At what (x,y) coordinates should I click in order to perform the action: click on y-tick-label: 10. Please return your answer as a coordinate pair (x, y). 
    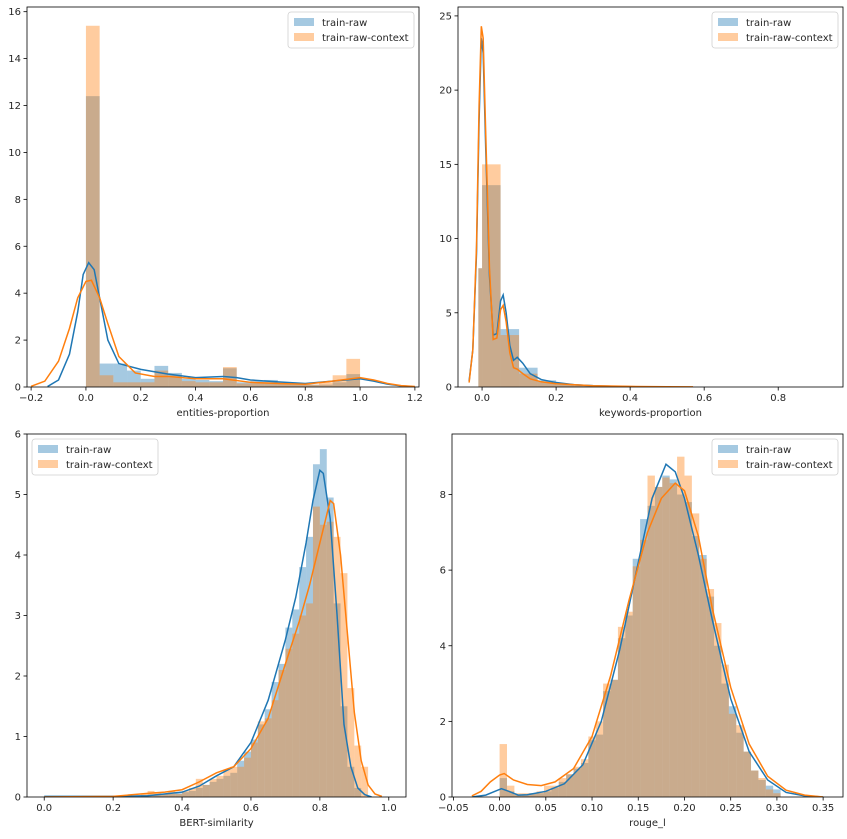
    Looking at the image, I should click on (14, 153).